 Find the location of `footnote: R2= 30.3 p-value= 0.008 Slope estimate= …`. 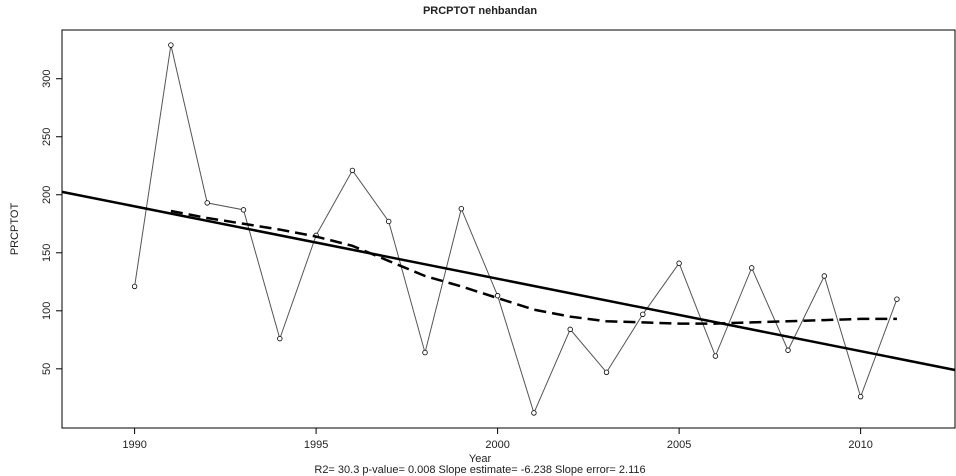

footnote: R2= 30.3 p-value= 0.008 Slope estimate= … is located at coordinates (479, 470).